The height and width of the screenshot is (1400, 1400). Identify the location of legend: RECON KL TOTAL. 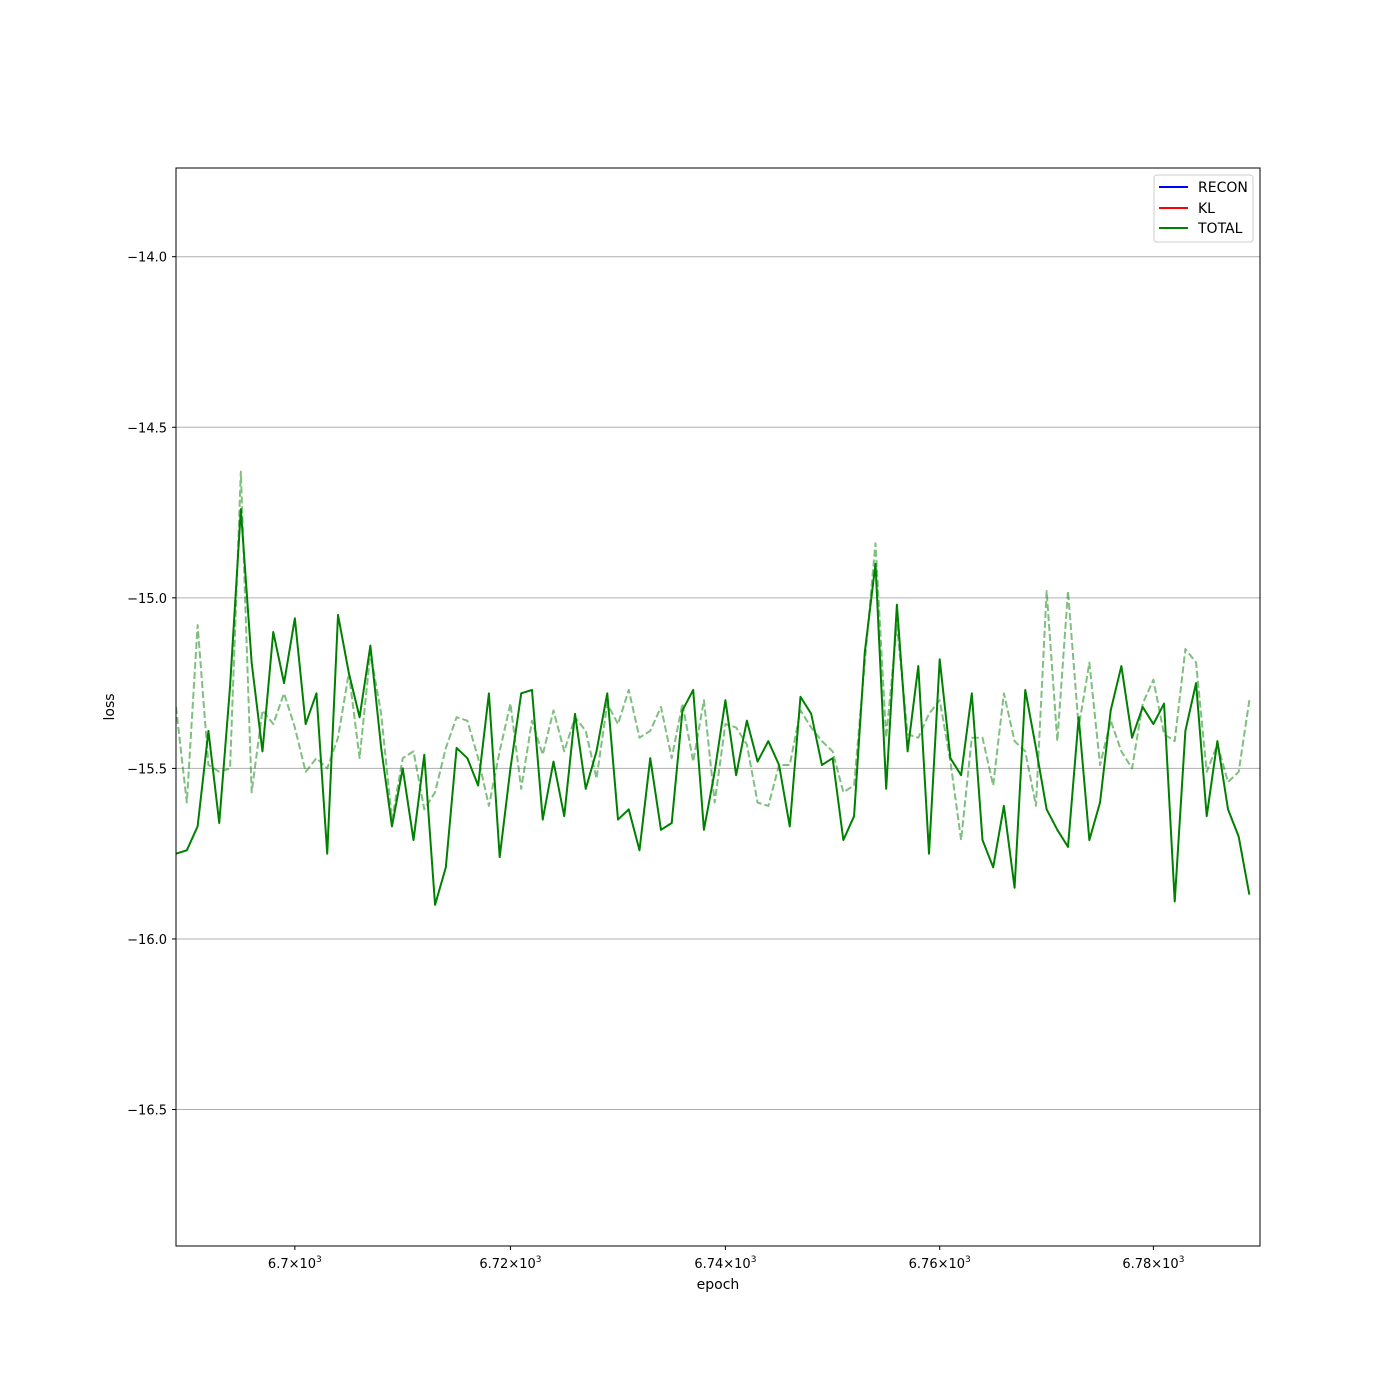
(1203, 208).